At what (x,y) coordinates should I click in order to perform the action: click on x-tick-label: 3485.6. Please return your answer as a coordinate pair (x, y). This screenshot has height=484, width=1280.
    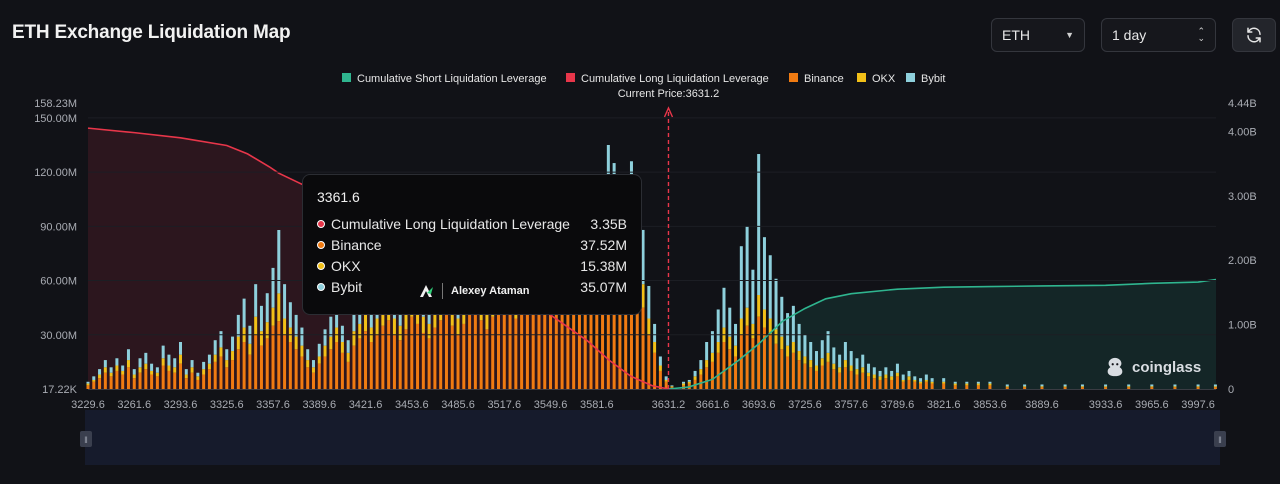
    Looking at the image, I should click on (458, 405).